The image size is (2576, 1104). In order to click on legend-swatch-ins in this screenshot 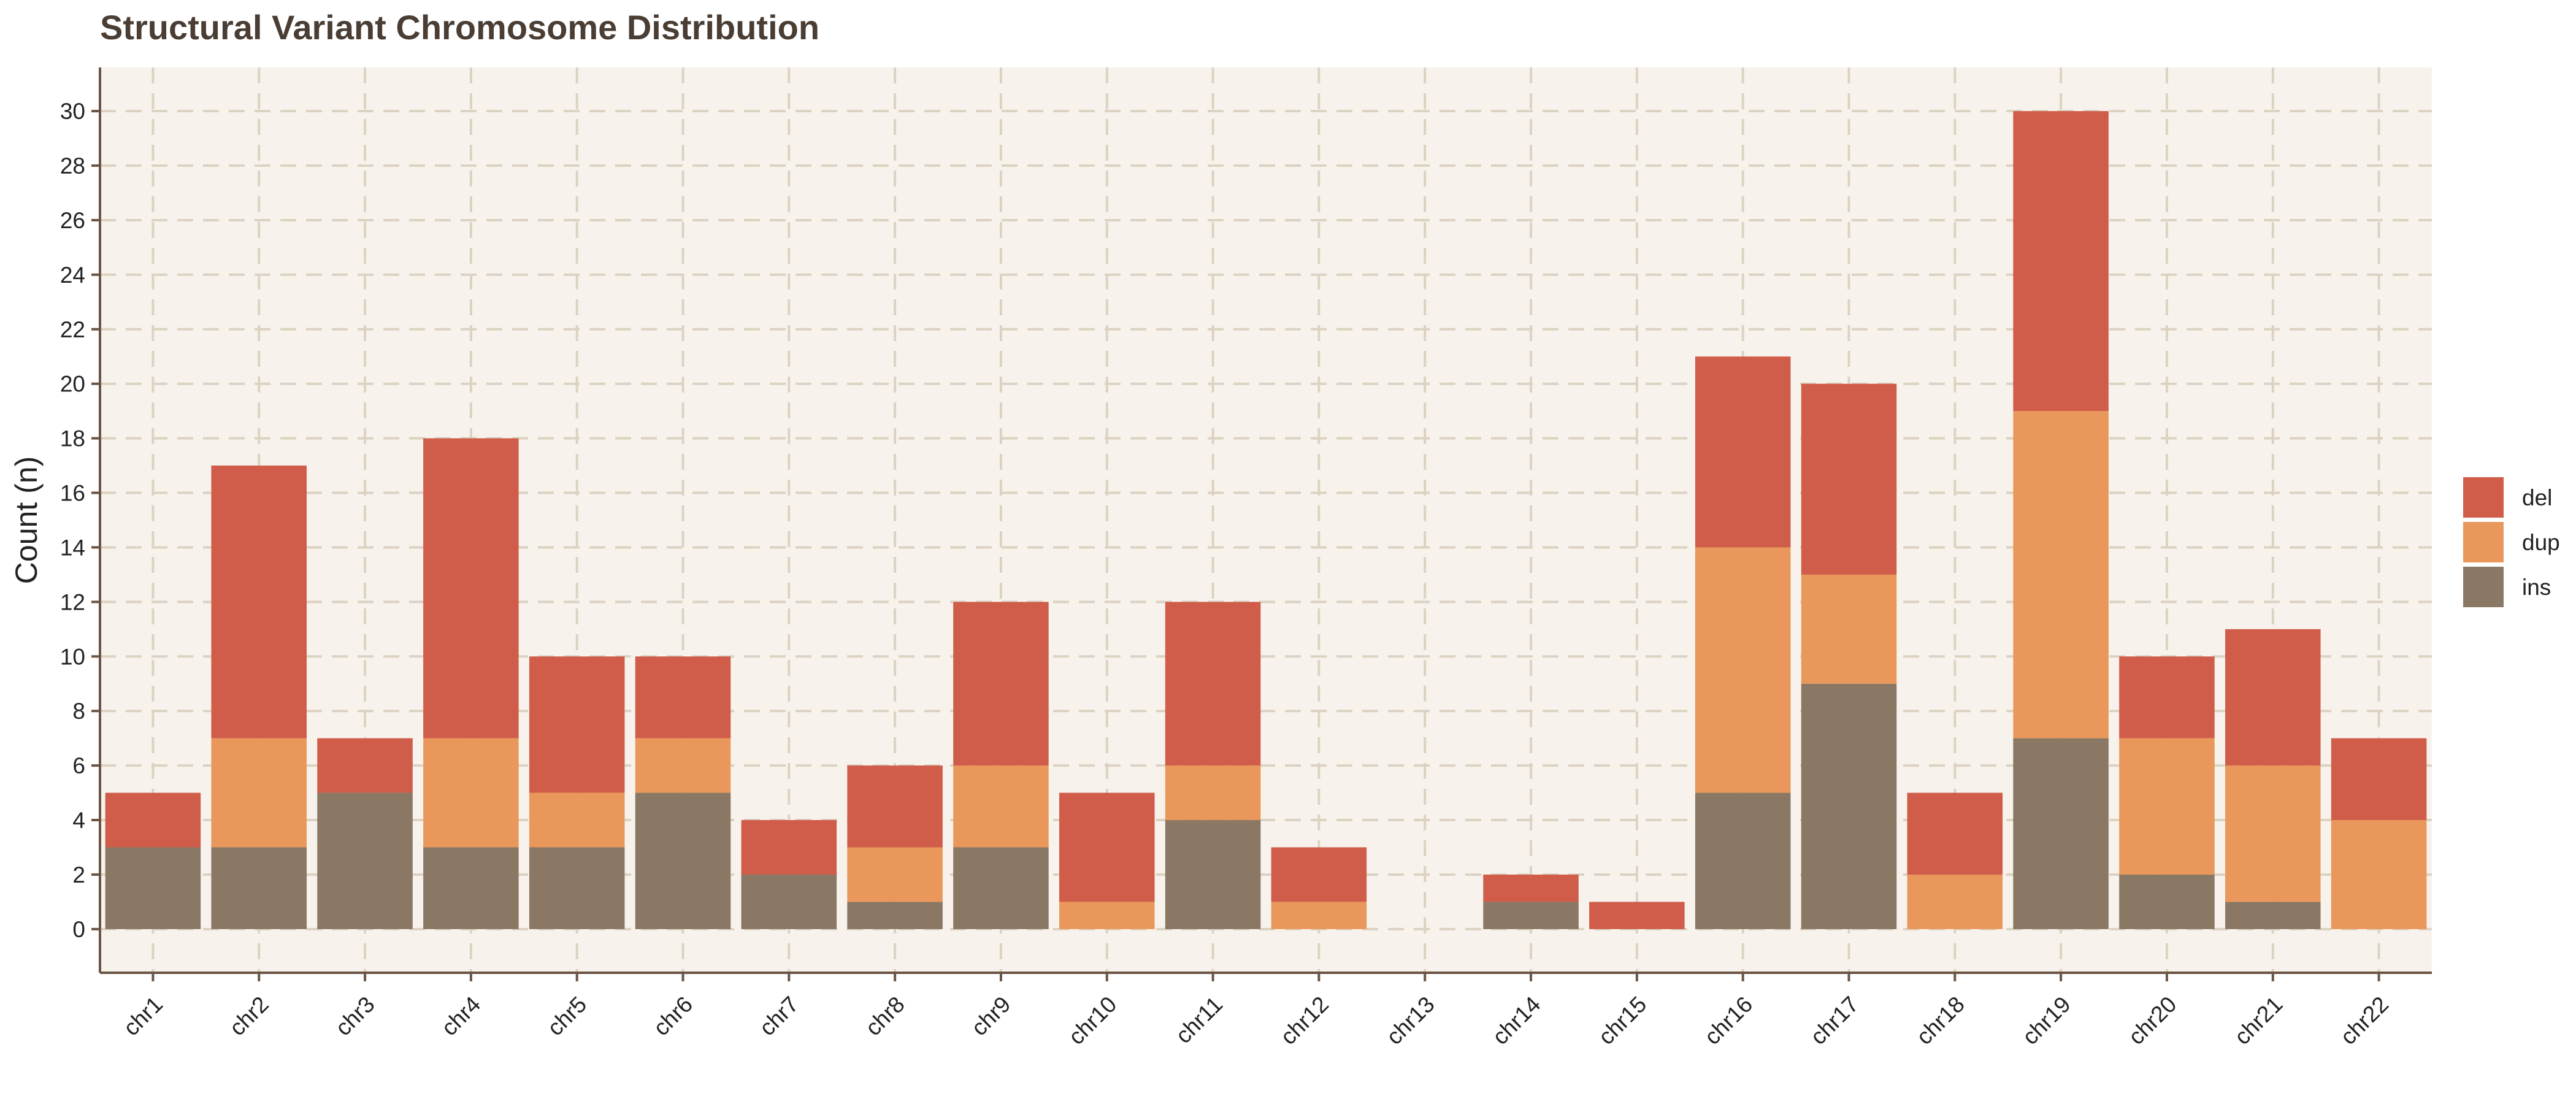, I will do `click(2483, 587)`.